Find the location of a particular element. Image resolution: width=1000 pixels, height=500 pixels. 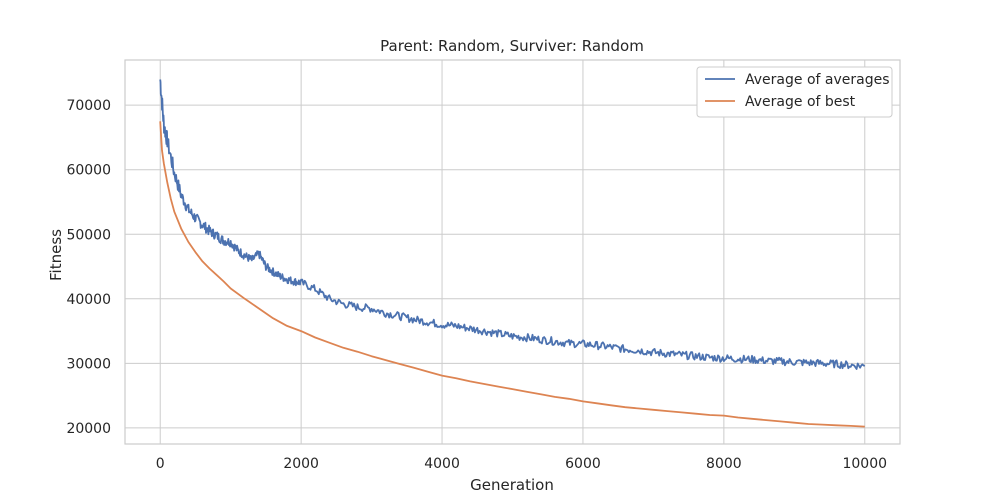

y-tick-label: 20000 is located at coordinates (88, 429).